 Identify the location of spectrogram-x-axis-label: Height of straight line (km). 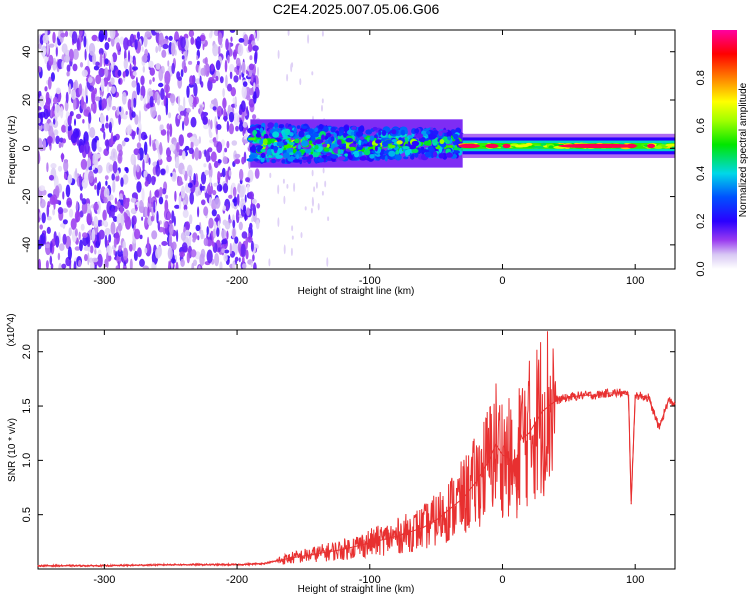
(356, 291).